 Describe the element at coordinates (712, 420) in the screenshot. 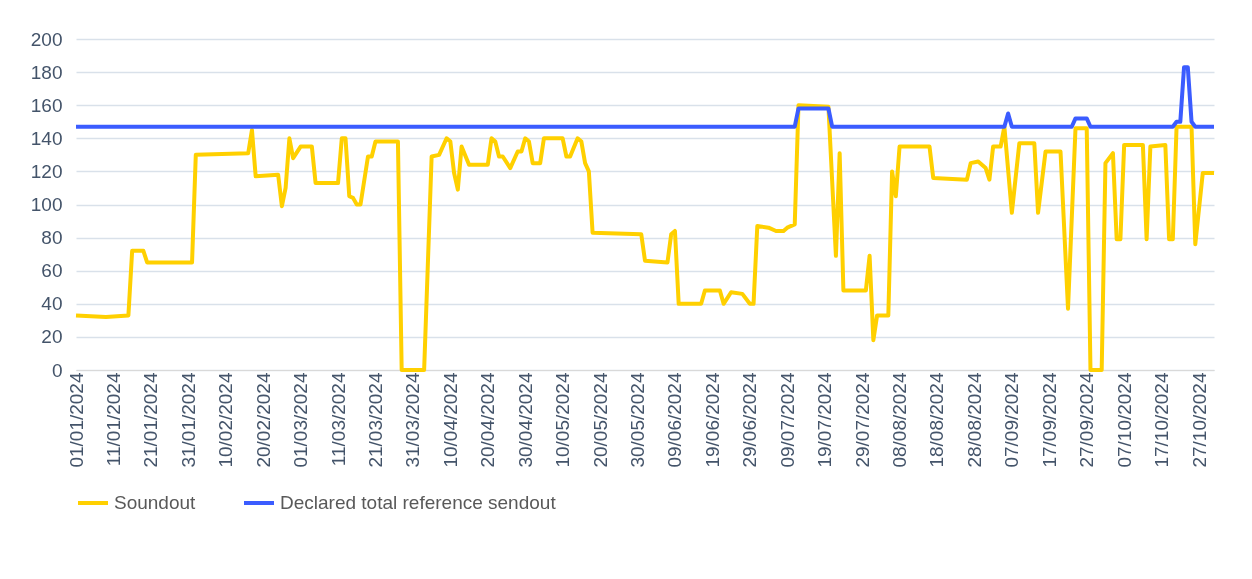

I see `x-tick-label: 19/06/2024` at that location.